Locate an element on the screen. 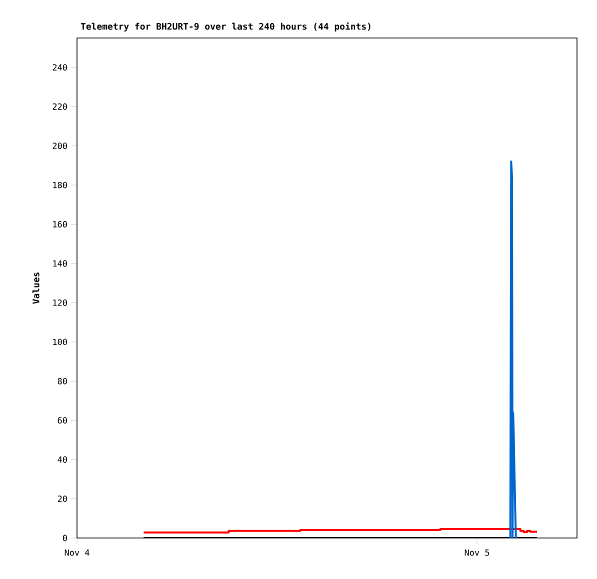  y-tick-label: 100 is located at coordinates (60, 342).